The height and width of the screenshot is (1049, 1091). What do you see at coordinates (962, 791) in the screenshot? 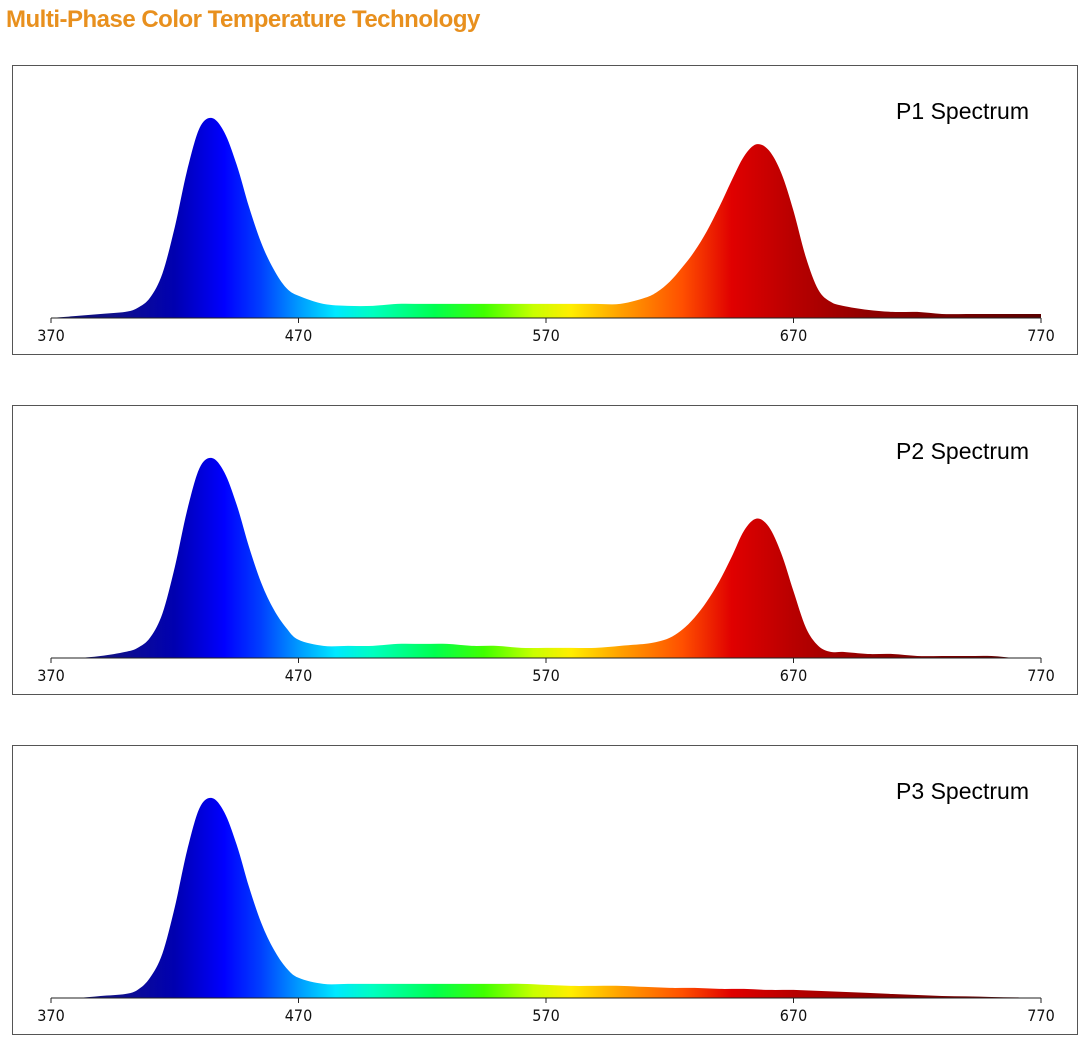
I see `chart-title: P3 Spectrum` at bounding box center [962, 791].